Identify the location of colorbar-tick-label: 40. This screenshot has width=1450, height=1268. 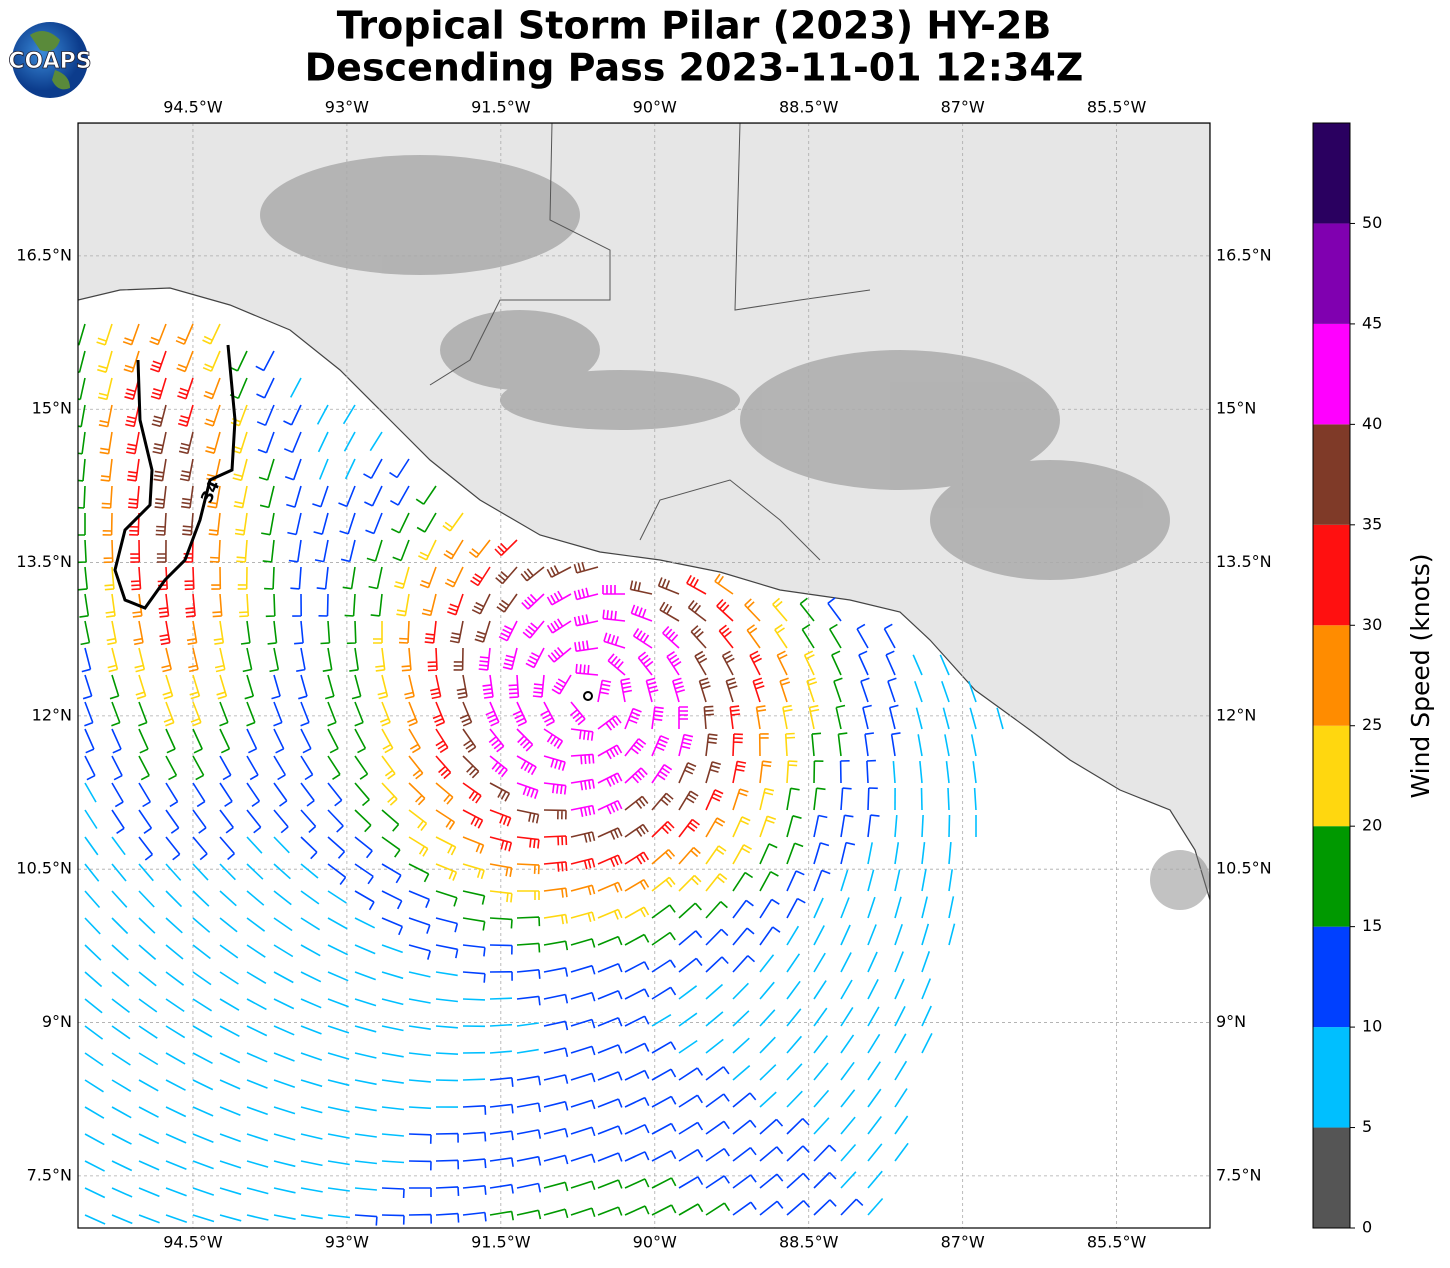
(1372, 423).